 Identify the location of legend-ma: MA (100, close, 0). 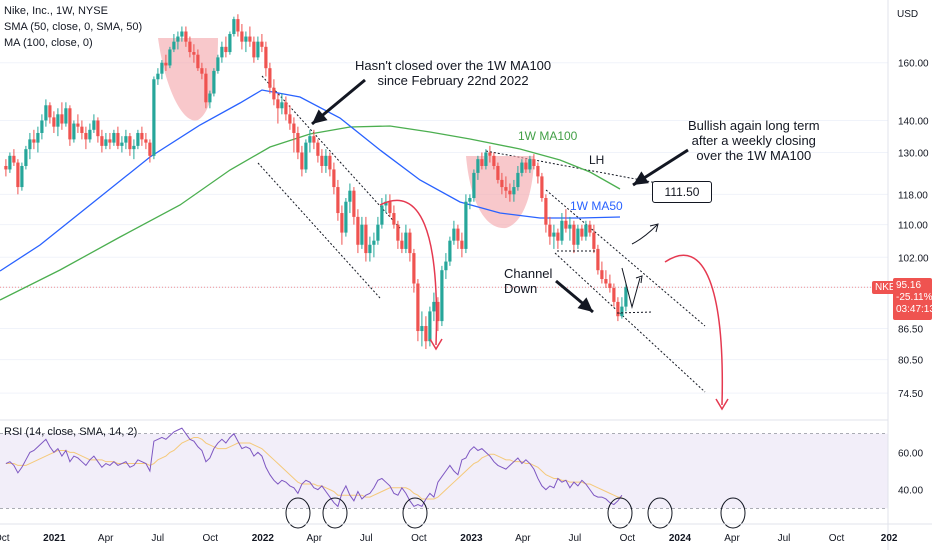
(48, 43).